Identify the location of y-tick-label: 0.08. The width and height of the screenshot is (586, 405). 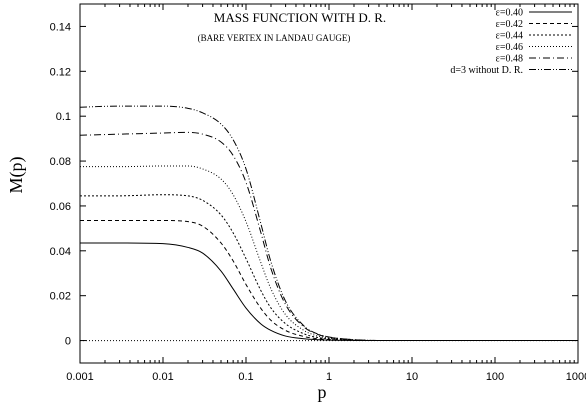
(60, 162).